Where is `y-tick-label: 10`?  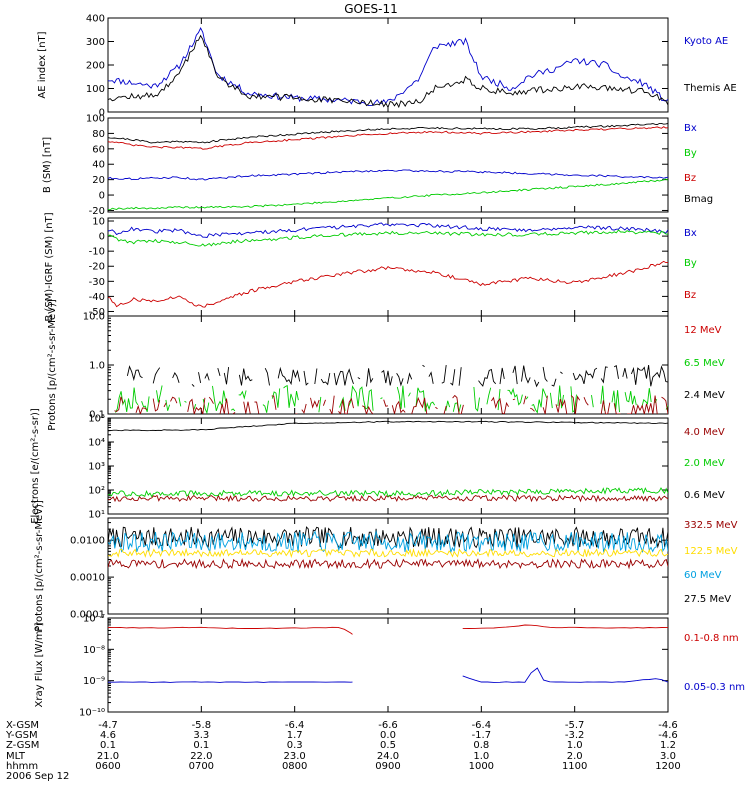
y-tick-label: 10 is located at coordinates (98, 222).